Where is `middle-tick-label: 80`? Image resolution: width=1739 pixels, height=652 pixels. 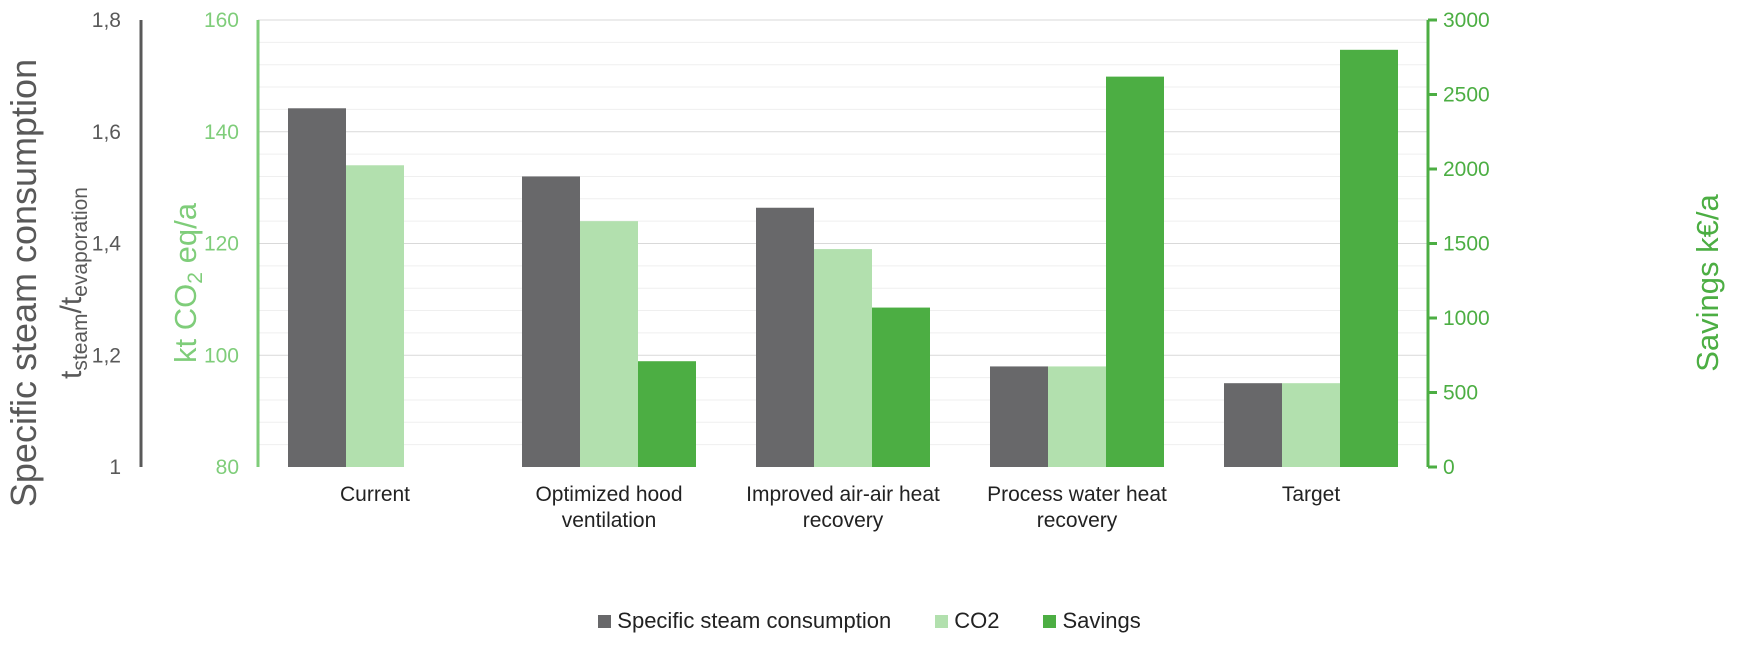 middle-tick-label: 80 is located at coordinates (227, 467).